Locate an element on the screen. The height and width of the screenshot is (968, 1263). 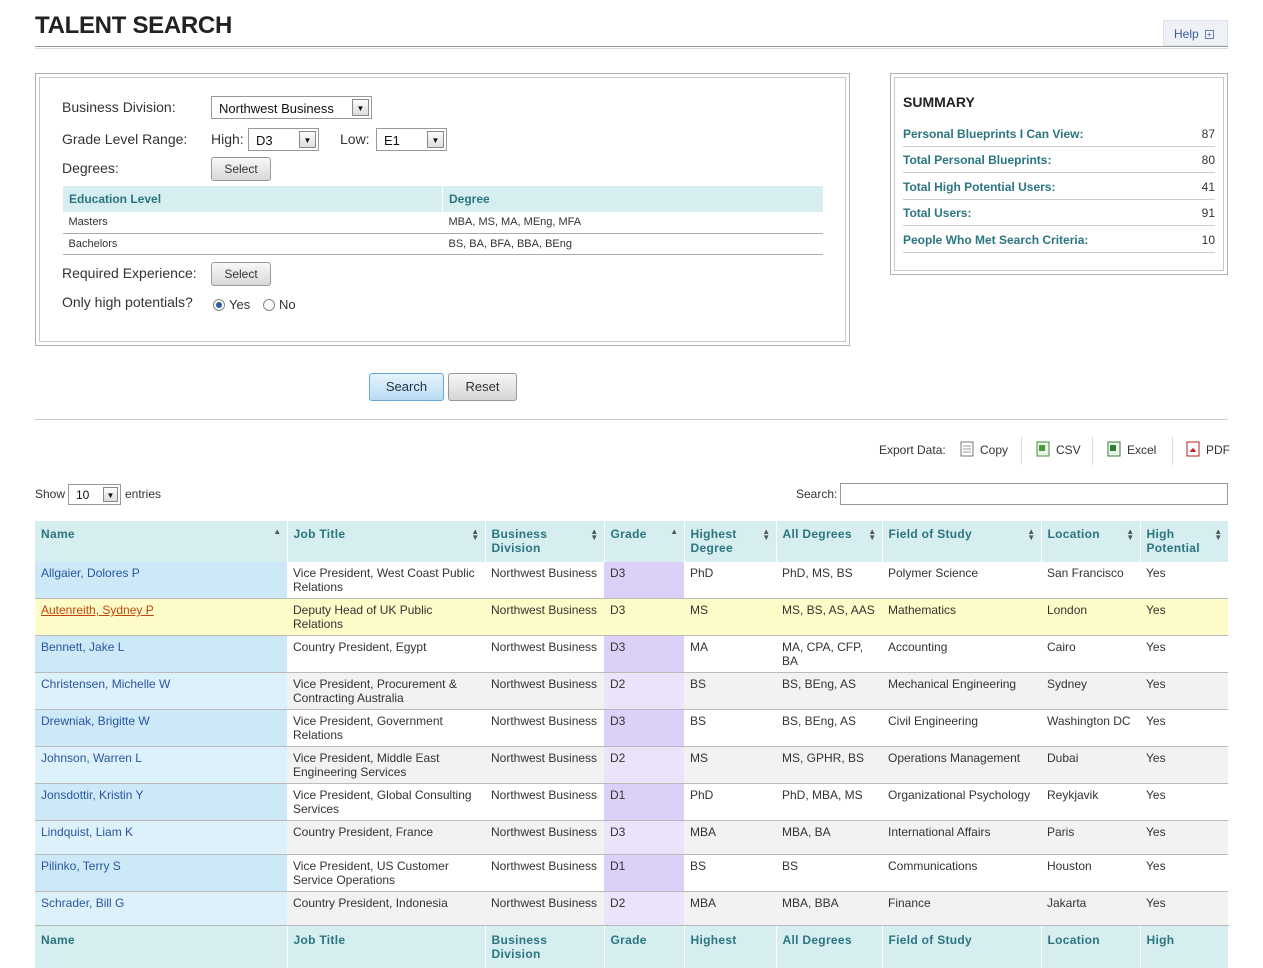
name-cell: Autenreith, Sydney P is located at coordinates (161, 617).